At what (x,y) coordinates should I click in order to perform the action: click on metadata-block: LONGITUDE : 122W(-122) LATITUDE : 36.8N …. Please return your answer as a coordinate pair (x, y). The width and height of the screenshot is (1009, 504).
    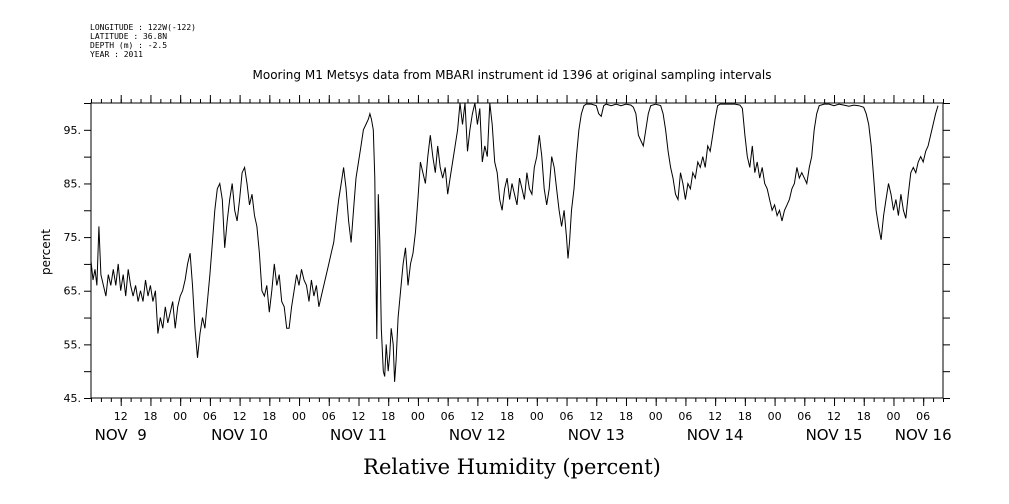
    Looking at the image, I should click on (143, 41).